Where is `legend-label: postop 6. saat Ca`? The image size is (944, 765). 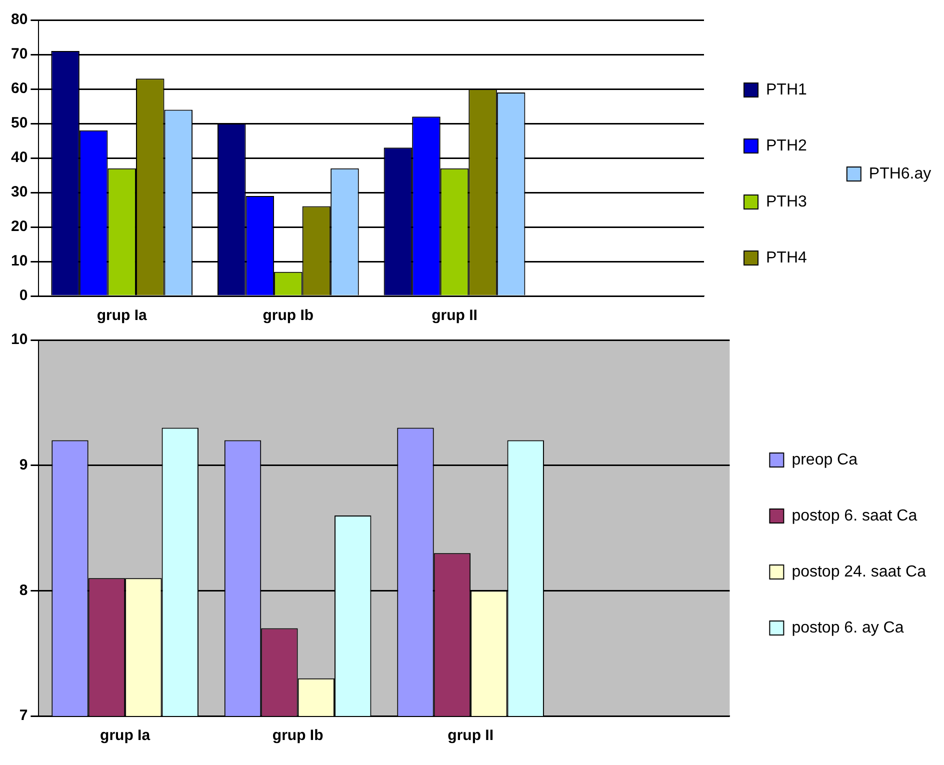 legend-label: postop 6. saat Ca is located at coordinates (855, 515).